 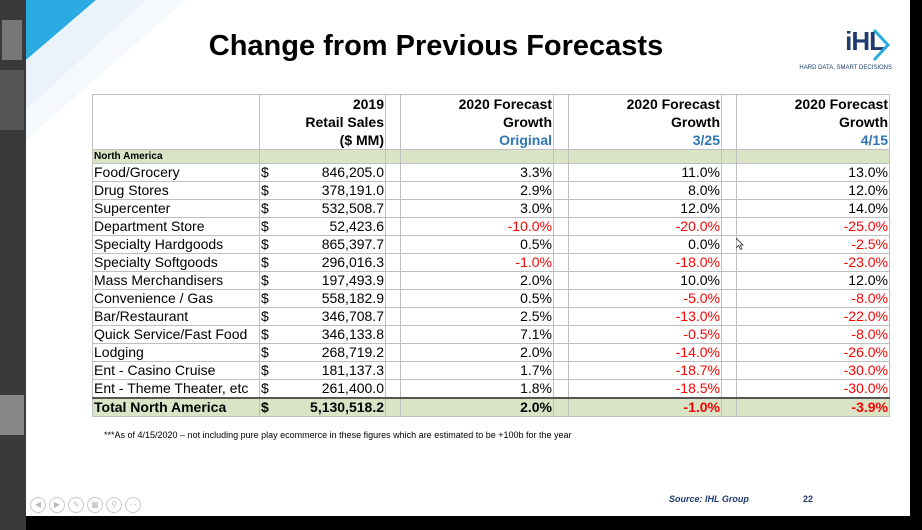 I want to click on slideshow-controls: ◀ ▶ ✎ ▦ ⚲ ⋯, so click(x=87, y=503).